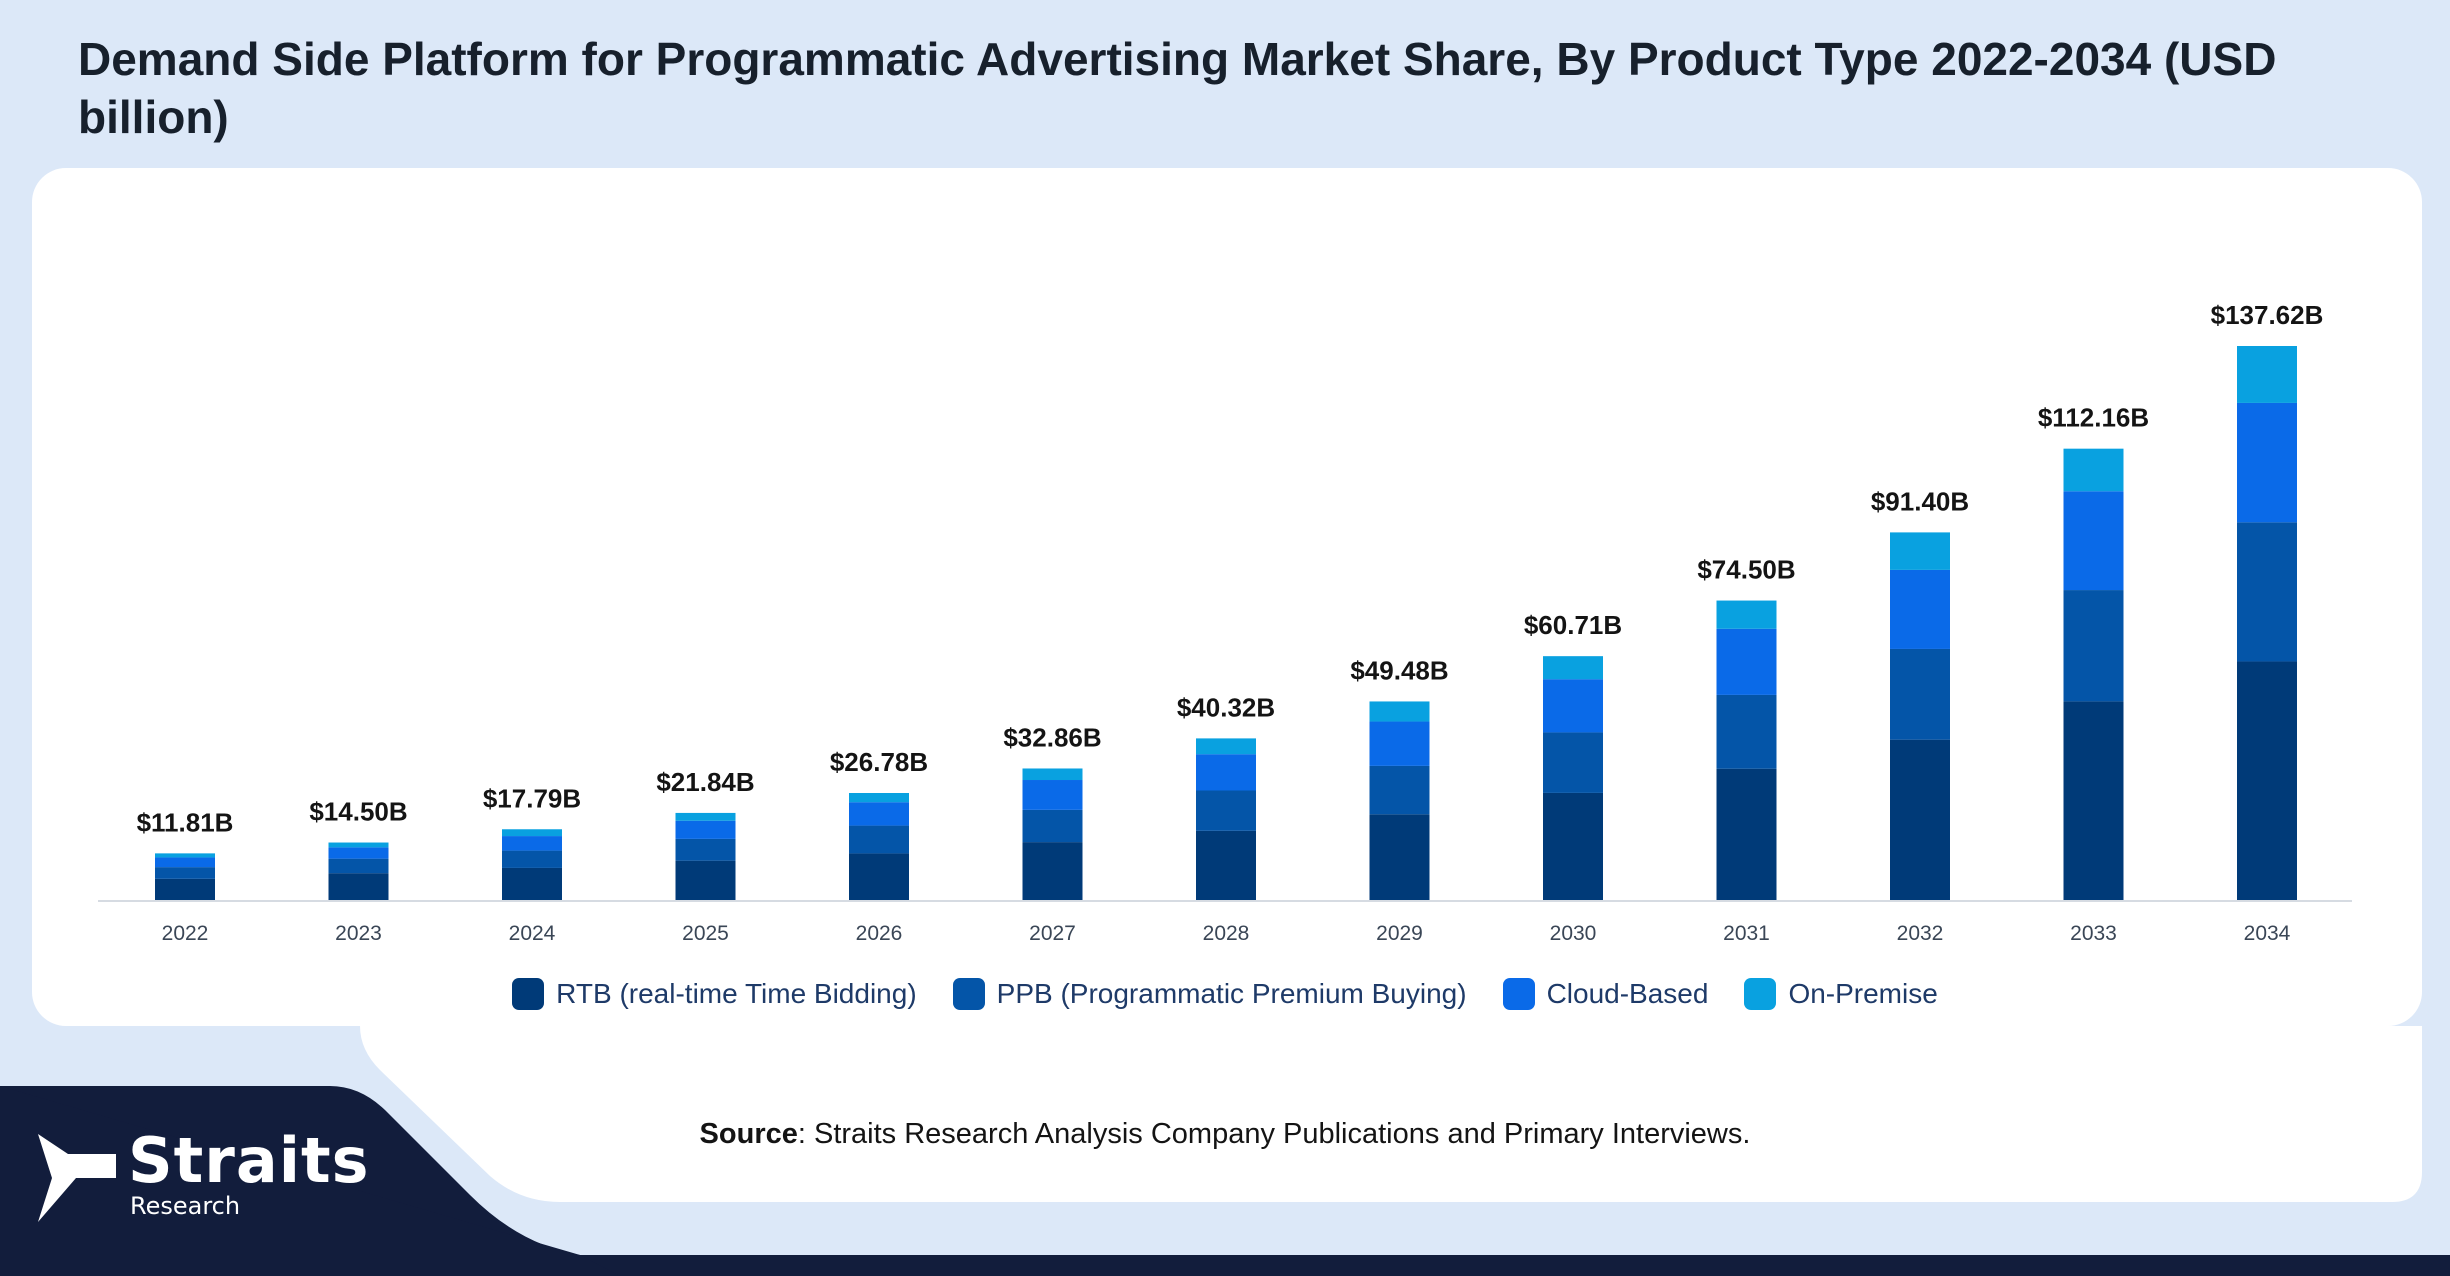 The height and width of the screenshot is (1276, 2450). I want to click on total-value-label: $11.81B, so click(185, 822).